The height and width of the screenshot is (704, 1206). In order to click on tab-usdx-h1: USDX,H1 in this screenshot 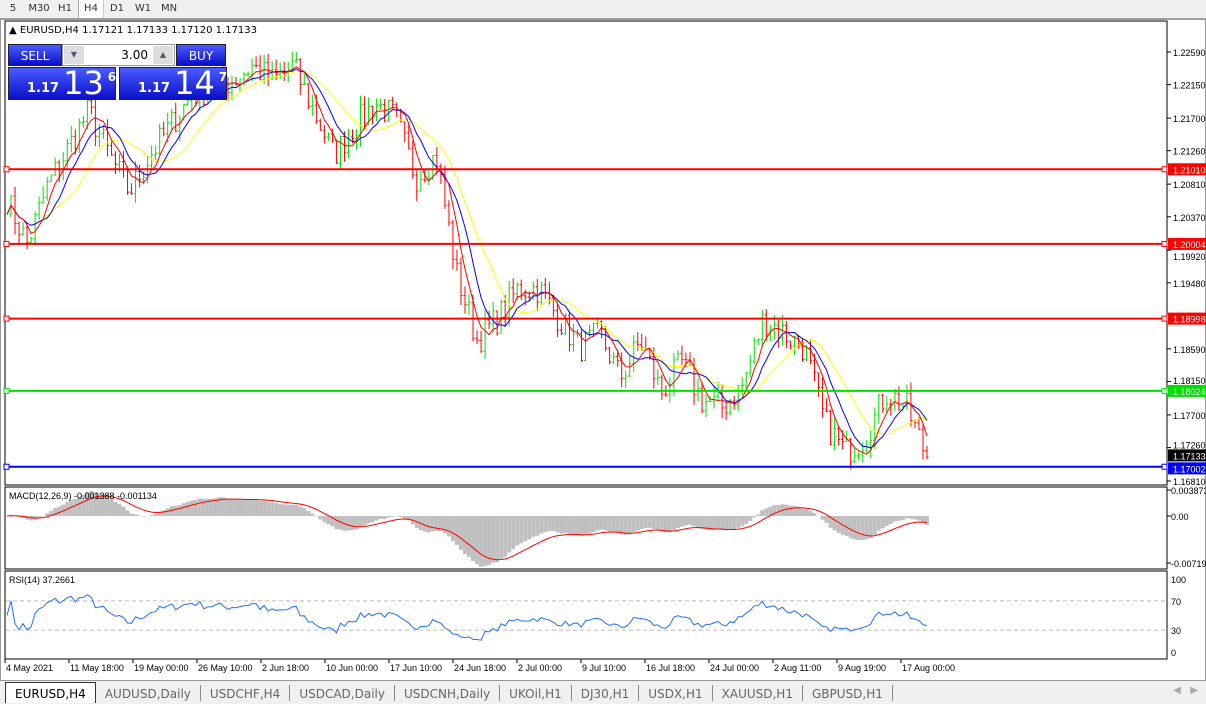, I will do `click(676, 693)`.